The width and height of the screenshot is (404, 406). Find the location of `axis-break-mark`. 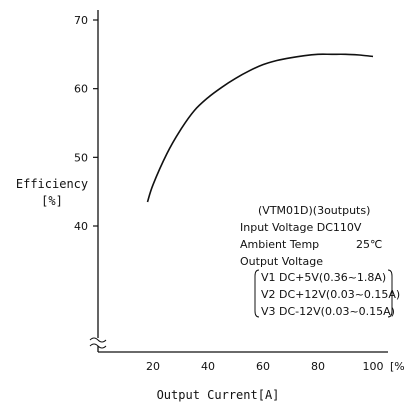

axis-break-mark is located at coordinates (98, 343).